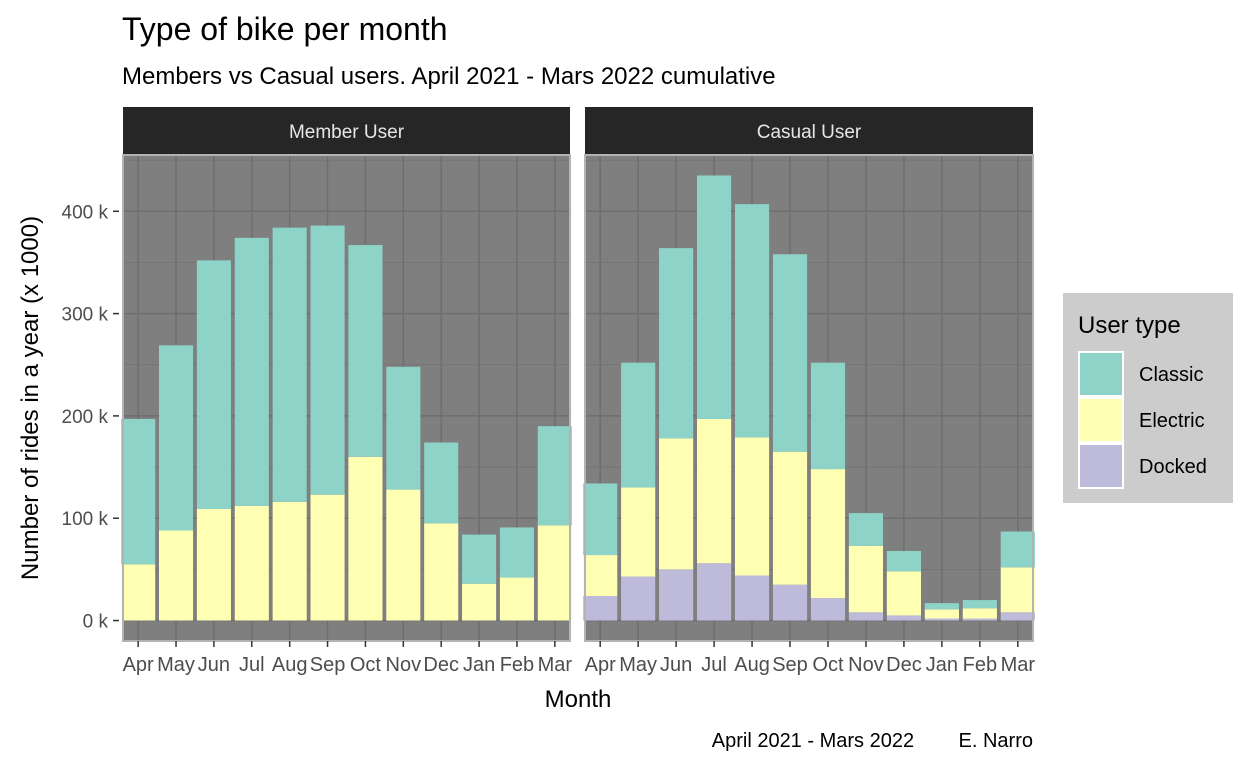  I want to click on bar-docked-oct, so click(828, 609).